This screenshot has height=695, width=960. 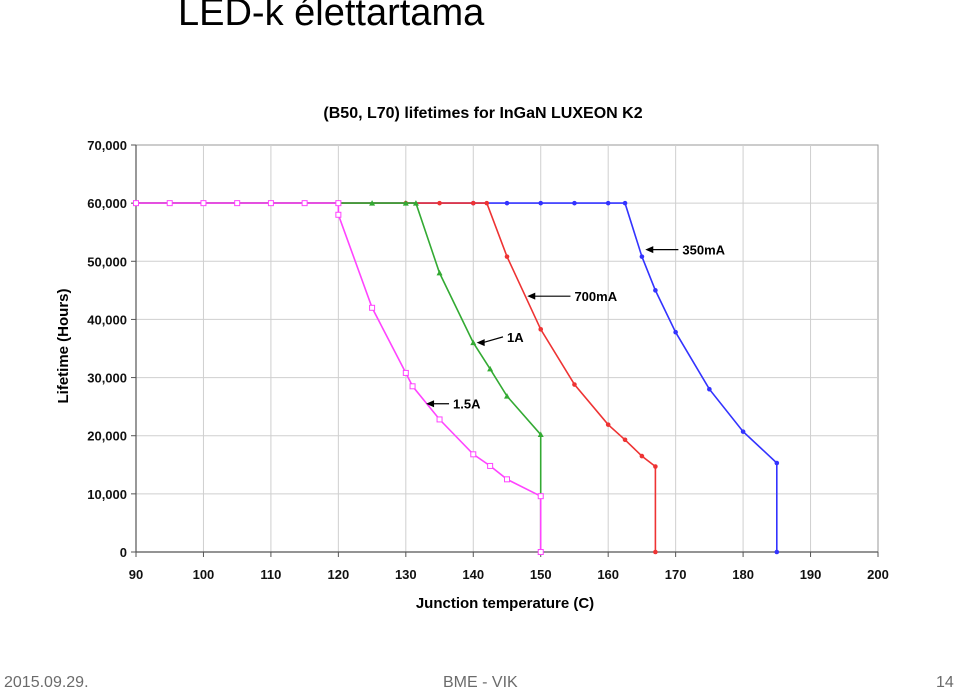 What do you see at coordinates (576, 327) in the screenshot?
I see `chart-annotations: 350mA 700mA 1A 1.5A` at bounding box center [576, 327].